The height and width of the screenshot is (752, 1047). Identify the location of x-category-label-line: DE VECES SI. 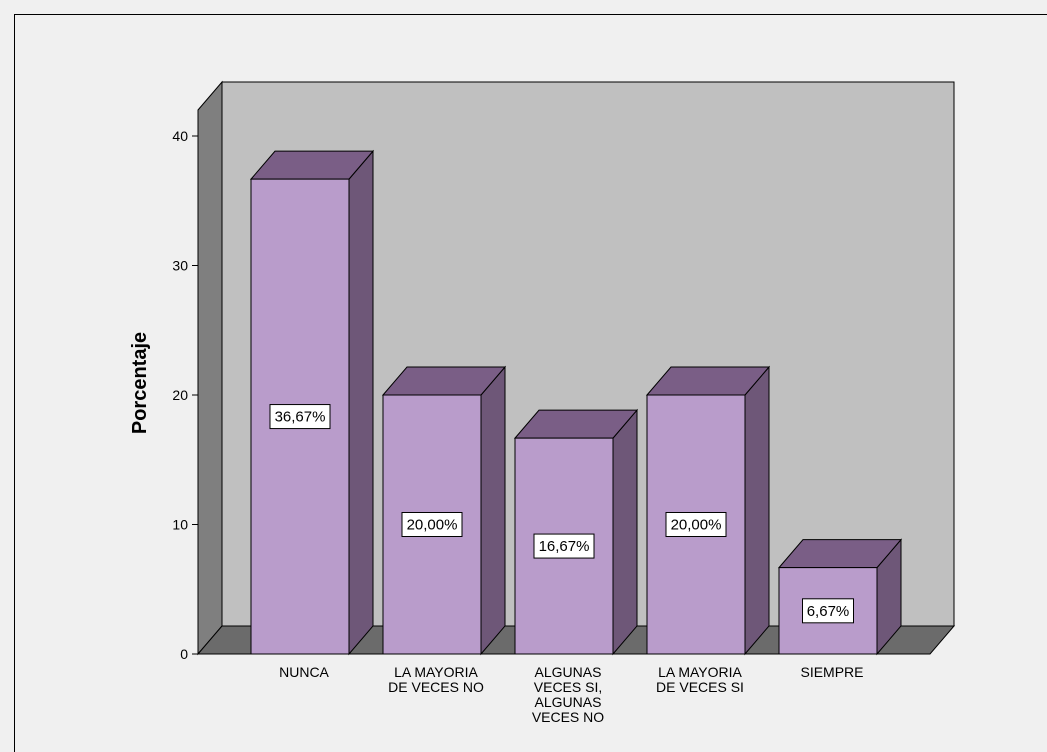
(700, 687).